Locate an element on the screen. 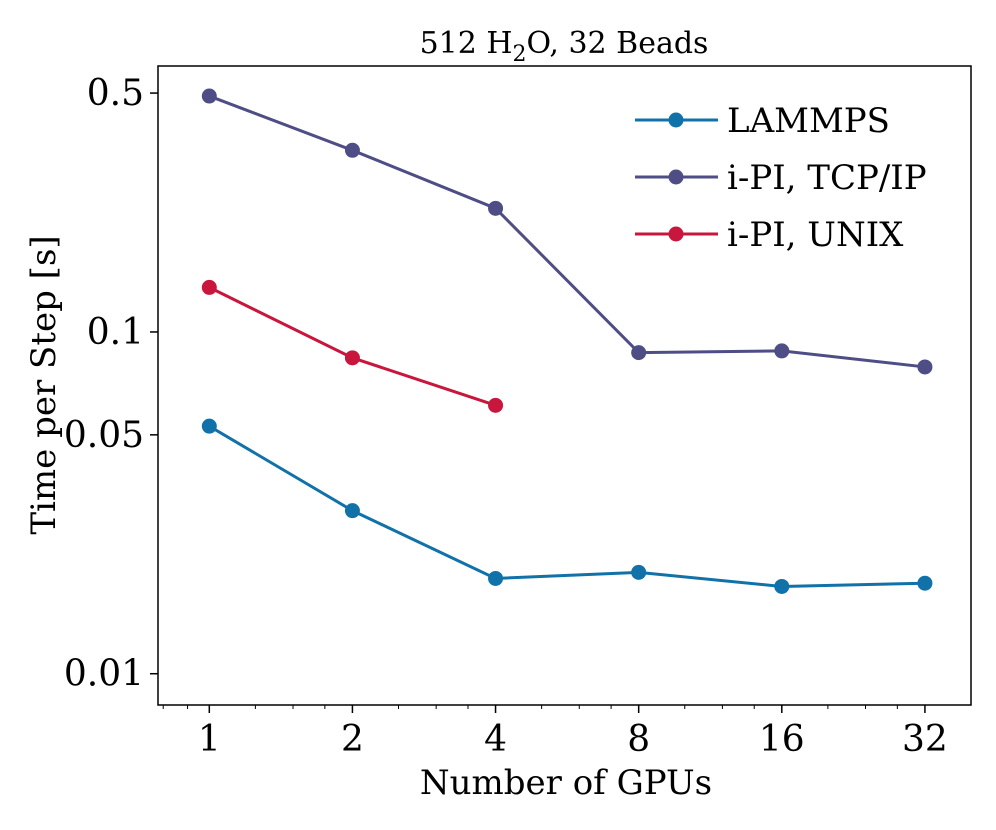 The height and width of the screenshot is (830, 996). x-axis-label: Number of GPUs is located at coordinates (566, 783).